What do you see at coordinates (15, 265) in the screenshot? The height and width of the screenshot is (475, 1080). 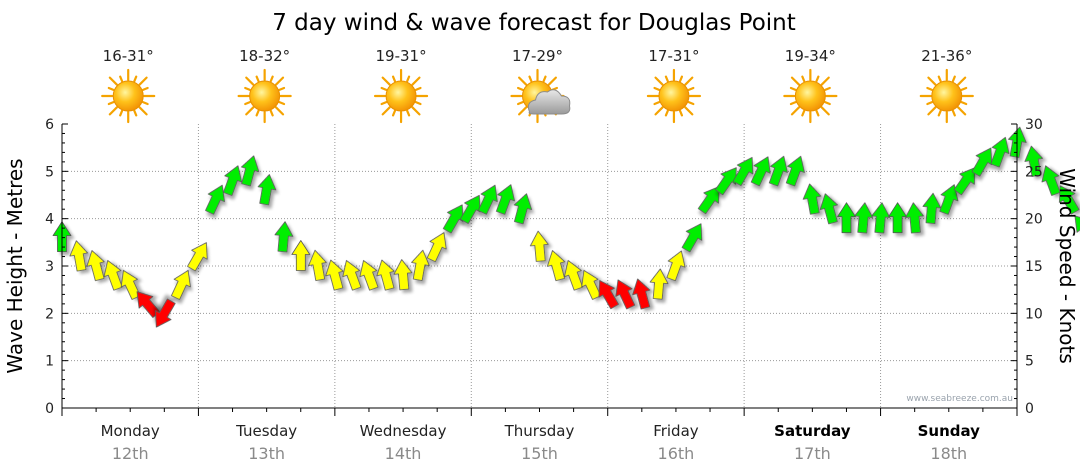 I see `left-axis-title: Wave Height - Metres` at bounding box center [15, 265].